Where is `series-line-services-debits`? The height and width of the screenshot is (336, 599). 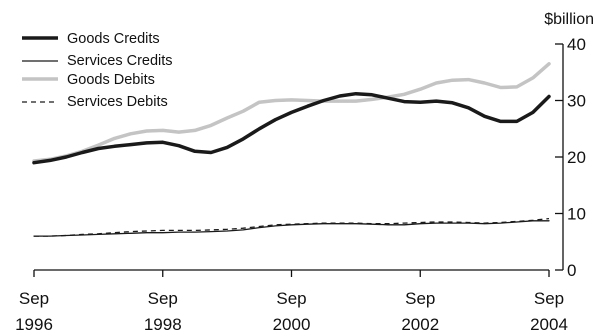 series-line-services-debits is located at coordinates (292, 227).